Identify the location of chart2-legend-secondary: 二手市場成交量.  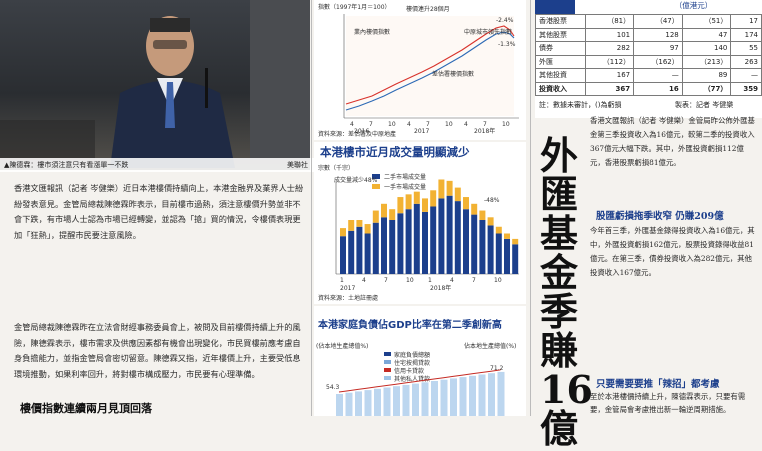
(405, 177).